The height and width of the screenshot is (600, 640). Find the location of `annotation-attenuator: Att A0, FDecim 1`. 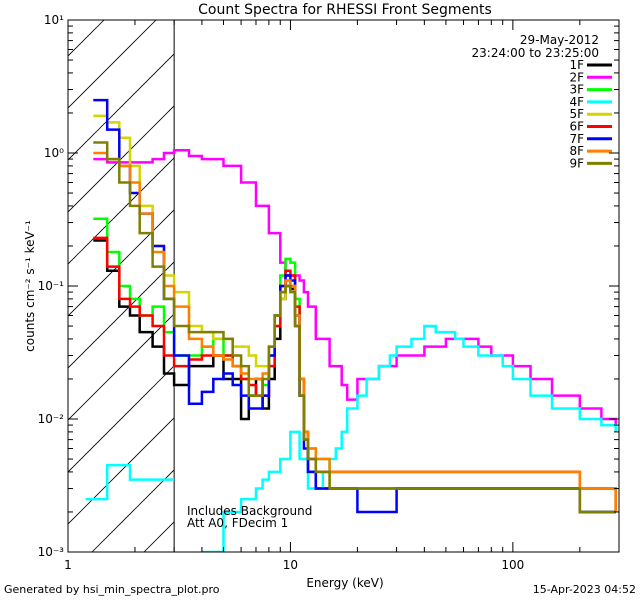

annotation-attenuator: Att A0, FDecim 1 is located at coordinates (237, 523).